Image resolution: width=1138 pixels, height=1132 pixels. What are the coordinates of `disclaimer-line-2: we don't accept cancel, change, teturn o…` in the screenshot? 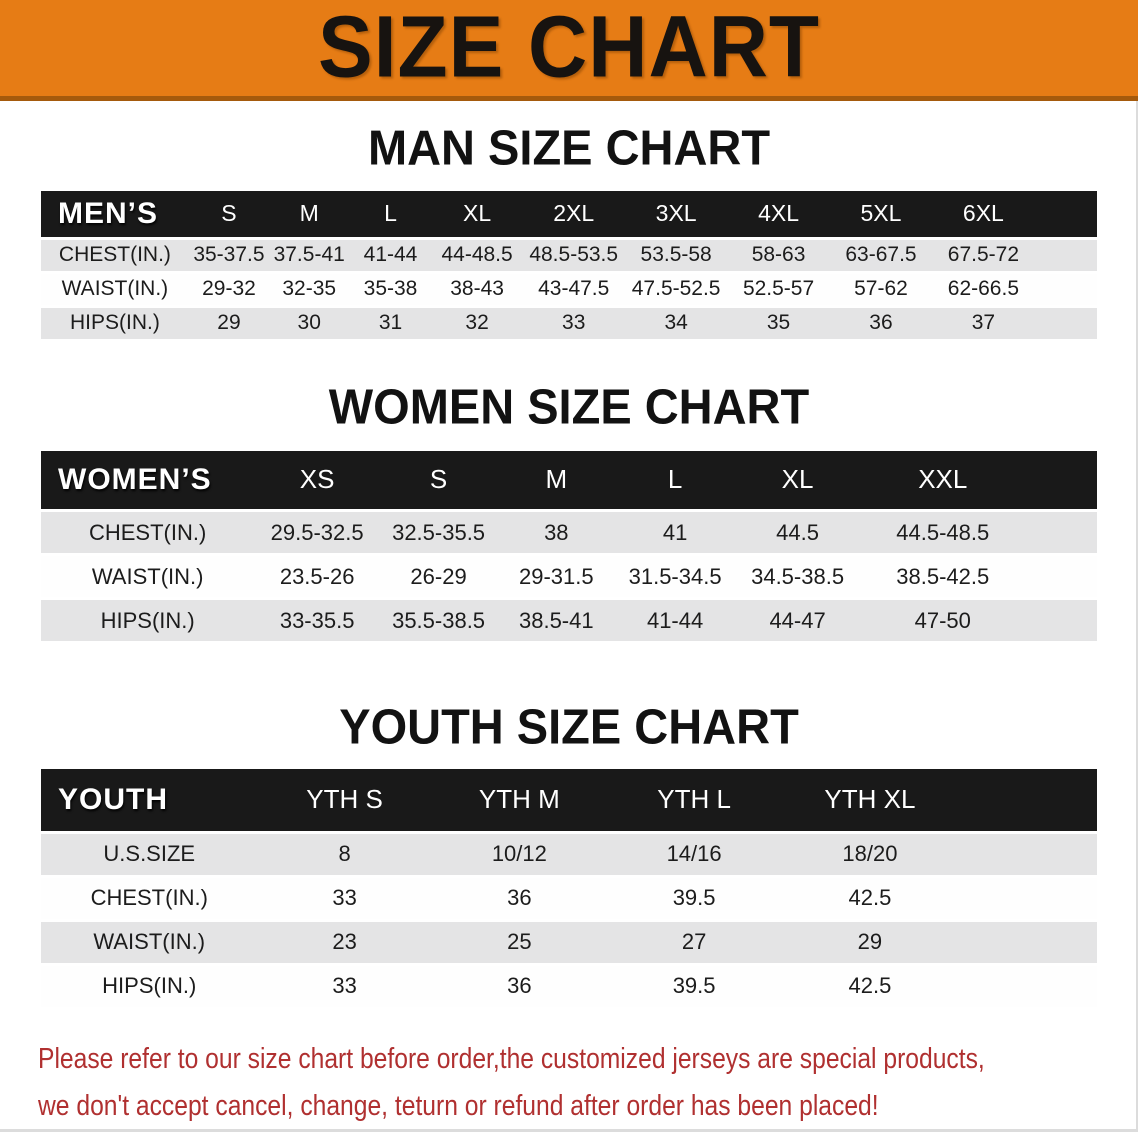 It's located at (458, 1105).